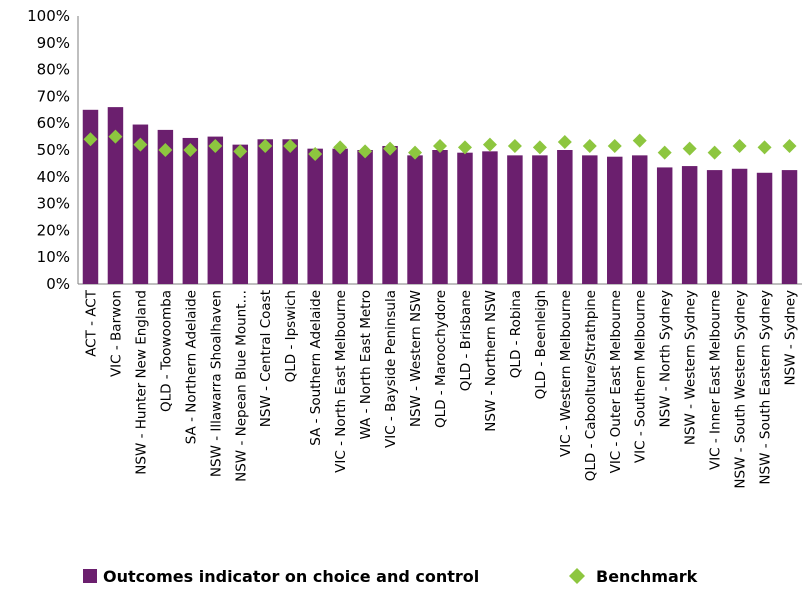 Image resolution: width=804 pixels, height=597 pixels. Describe the element at coordinates (53, 43) in the screenshot. I see `y-tick-label: 90%` at that location.